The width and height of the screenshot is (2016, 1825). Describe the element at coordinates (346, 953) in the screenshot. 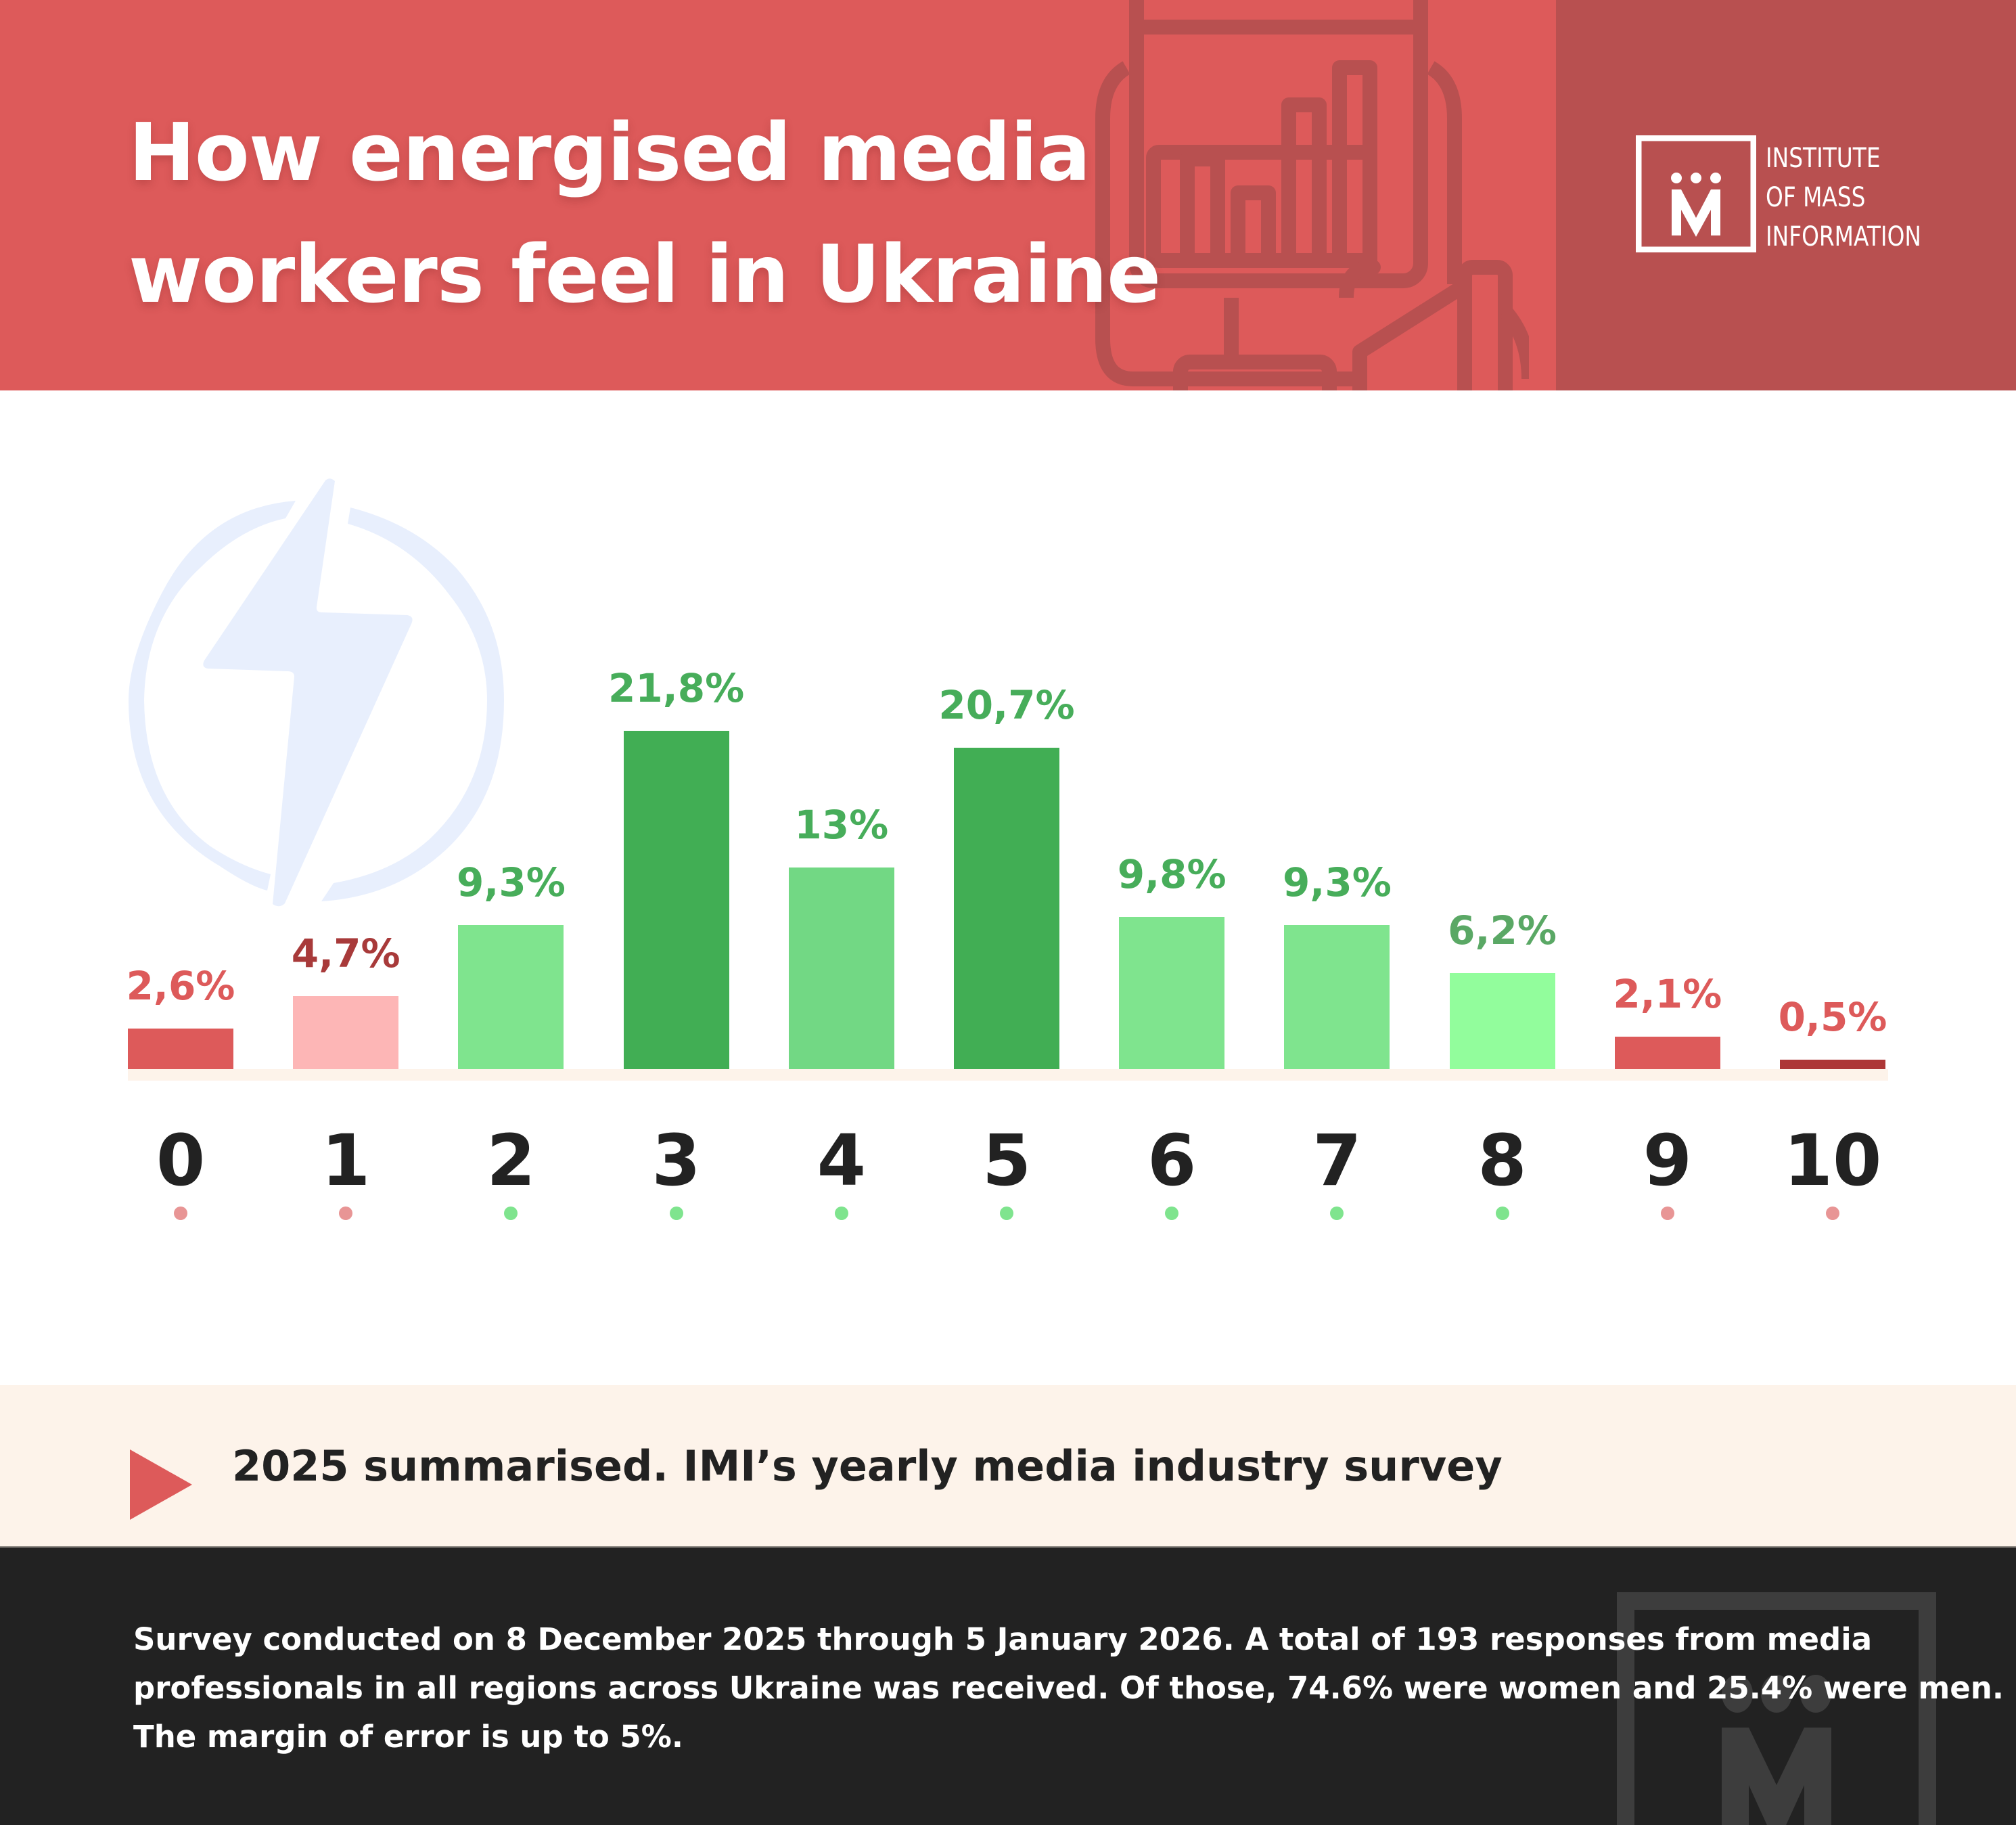

I see `value-label-1: 4,7%` at that location.